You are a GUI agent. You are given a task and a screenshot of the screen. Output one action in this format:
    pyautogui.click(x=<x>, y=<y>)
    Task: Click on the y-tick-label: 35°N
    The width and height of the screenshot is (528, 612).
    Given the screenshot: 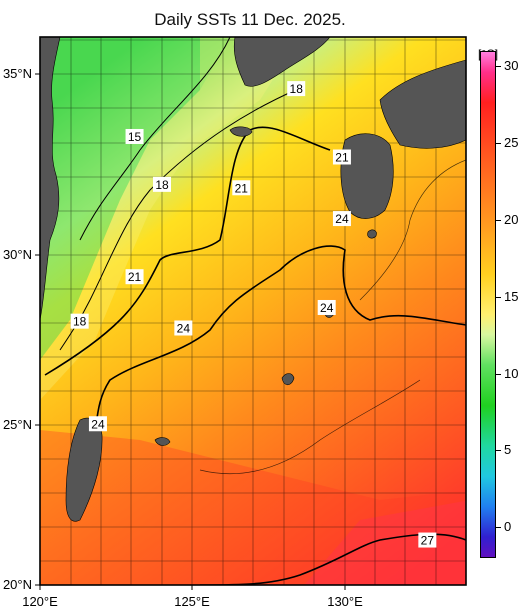 What is the action you would take?
    pyautogui.click(x=17, y=73)
    